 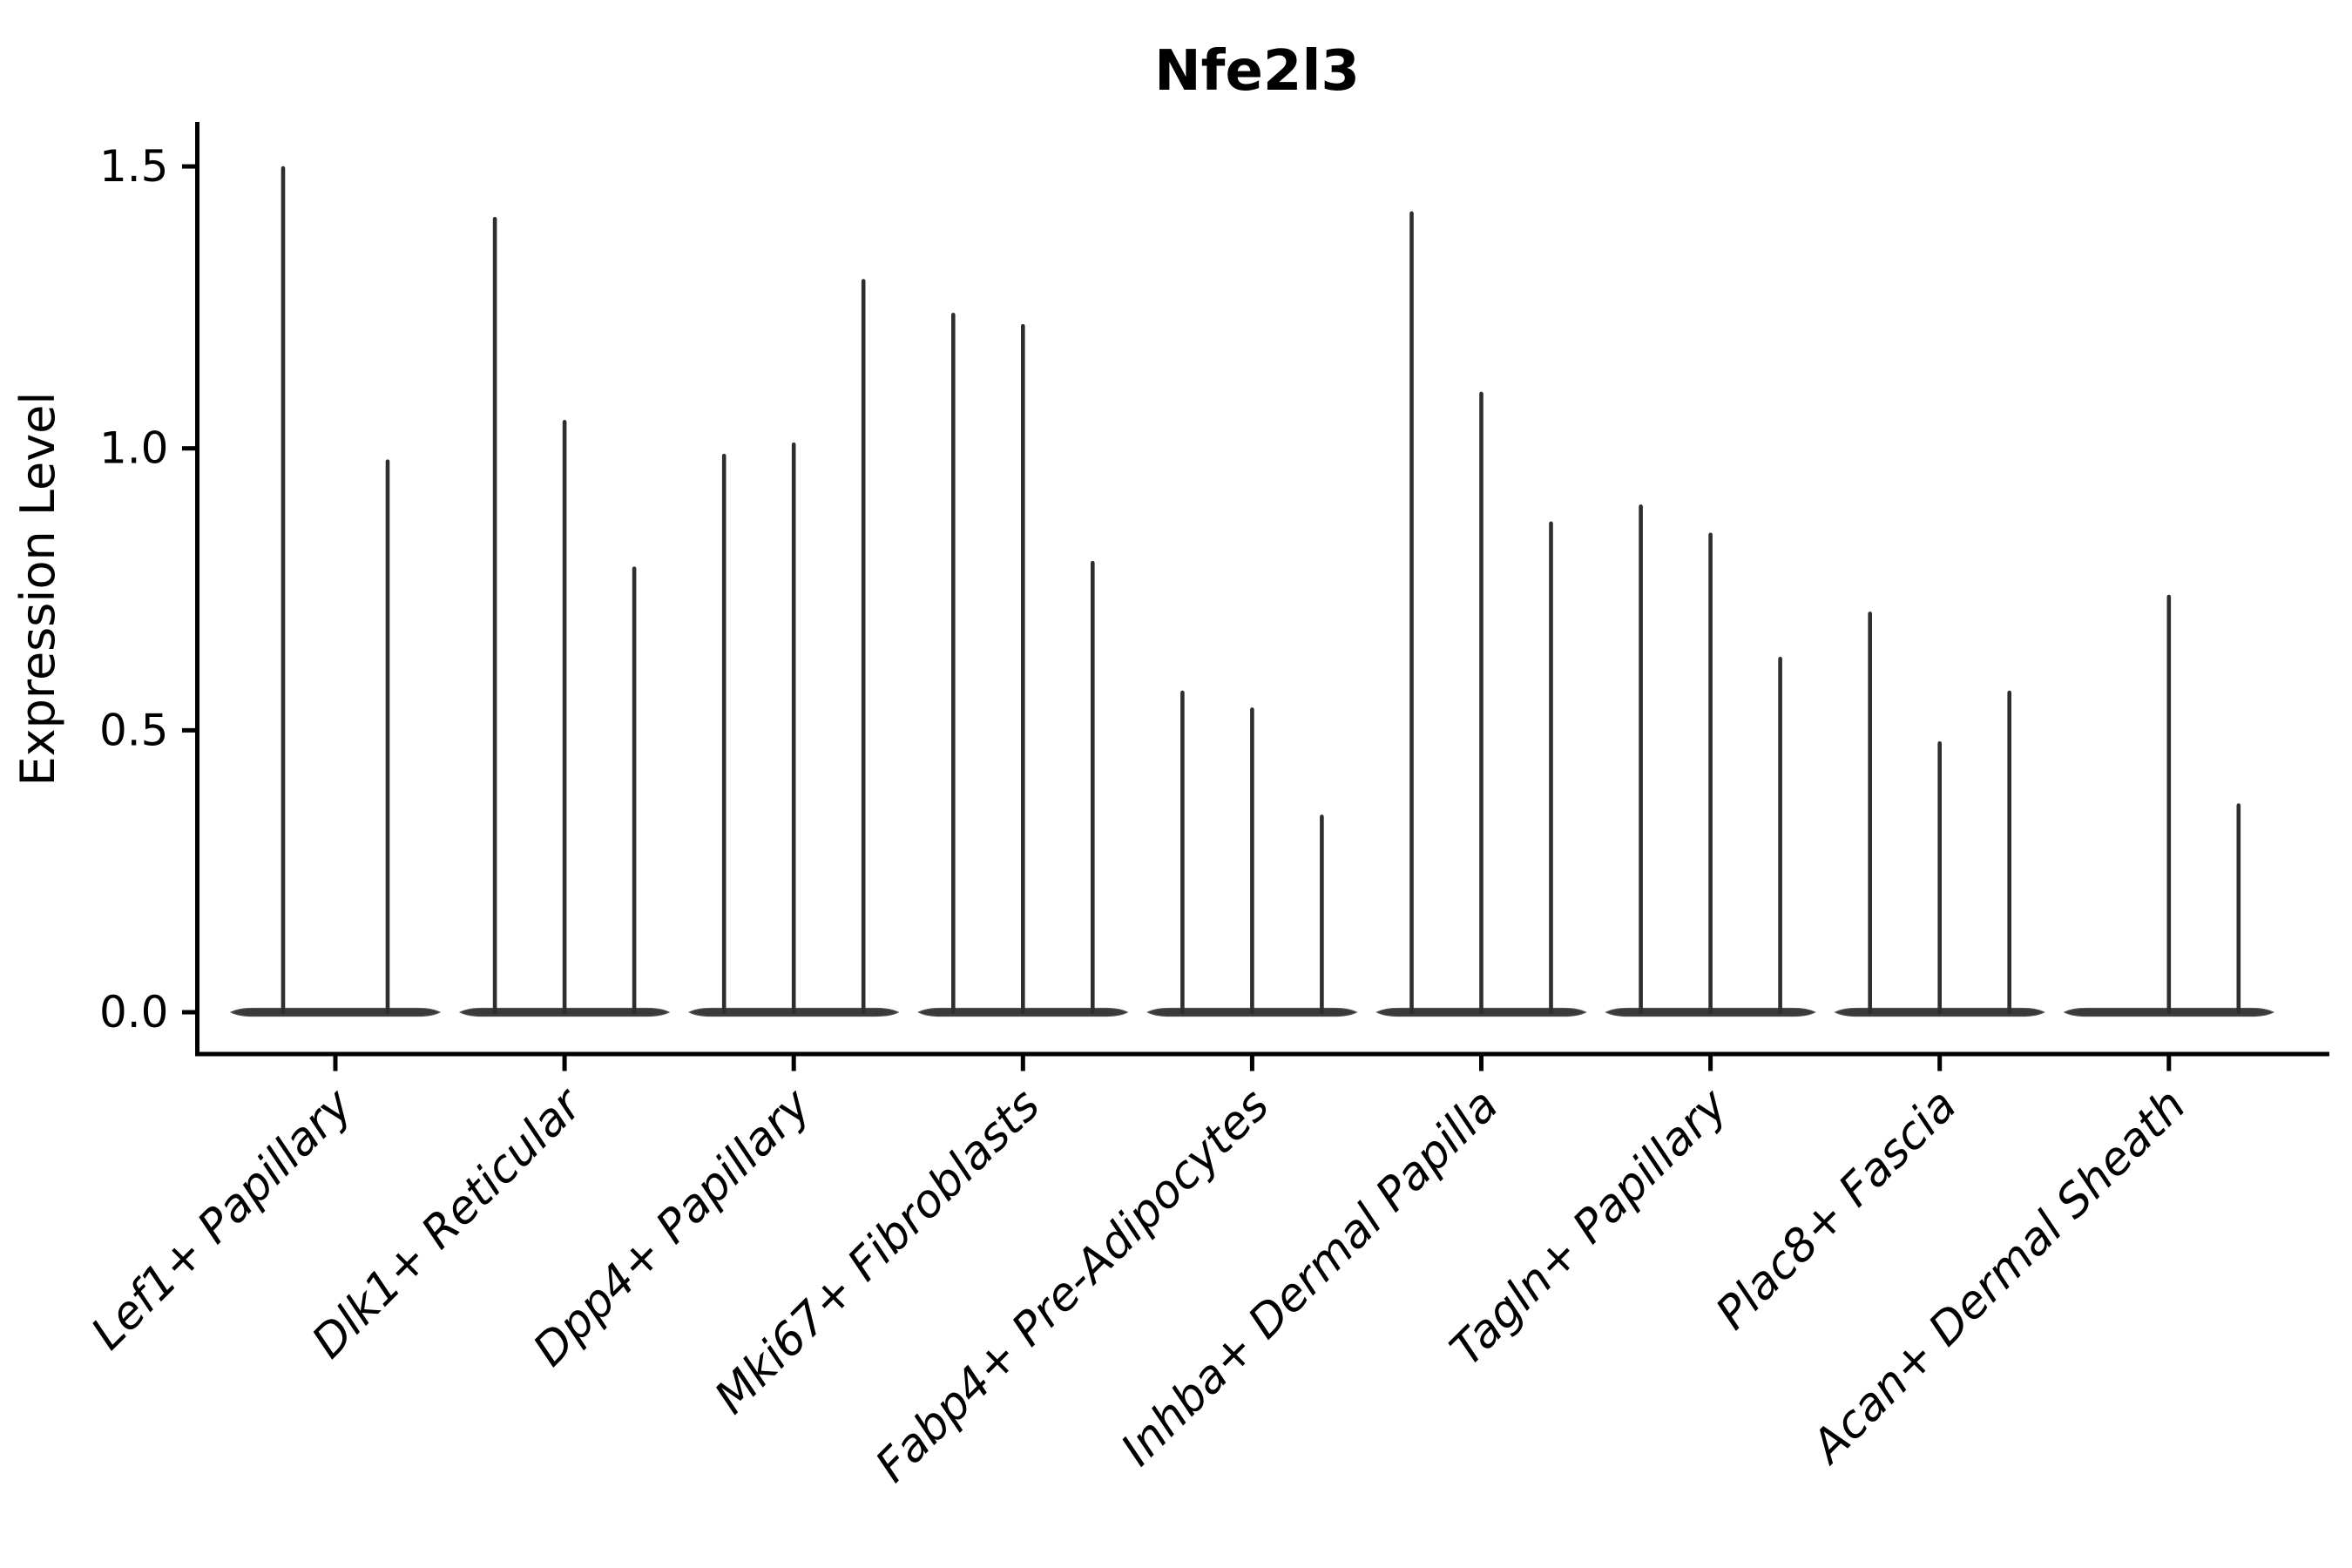 What do you see at coordinates (1310, 1278) in the screenshot?
I see `x-tick-label: Inhba+ Dermal Papilla` at bounding box center [1310, 1278].